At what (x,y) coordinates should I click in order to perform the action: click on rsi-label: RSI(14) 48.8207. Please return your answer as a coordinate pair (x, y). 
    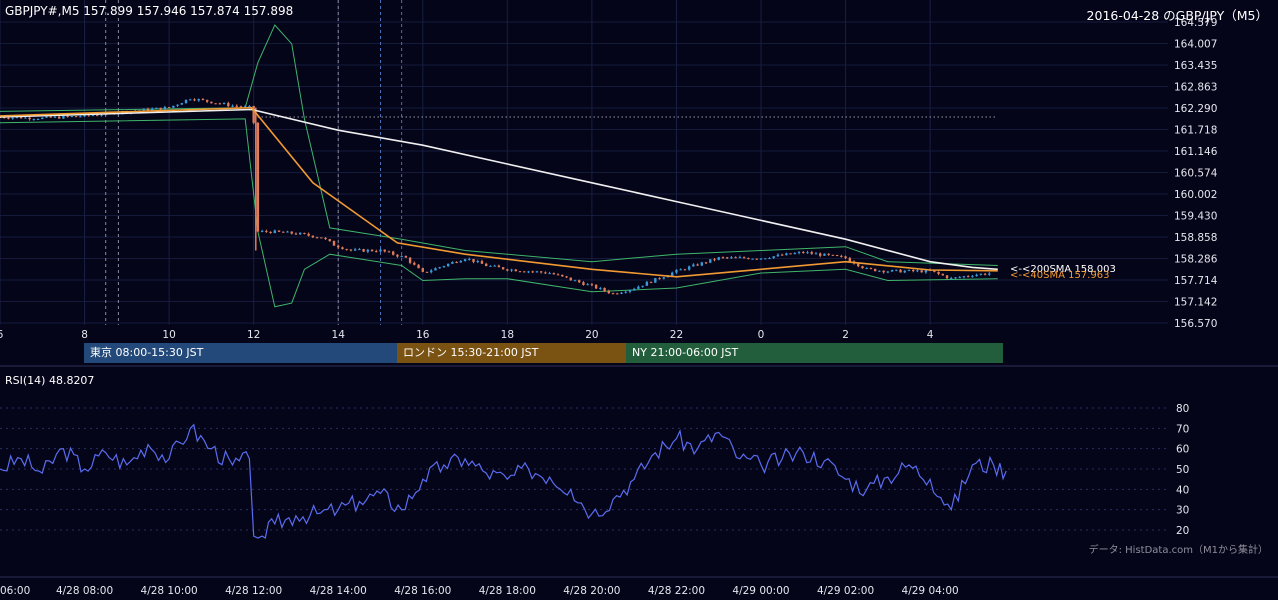
    Looking at the image, I should click on (50, 380).